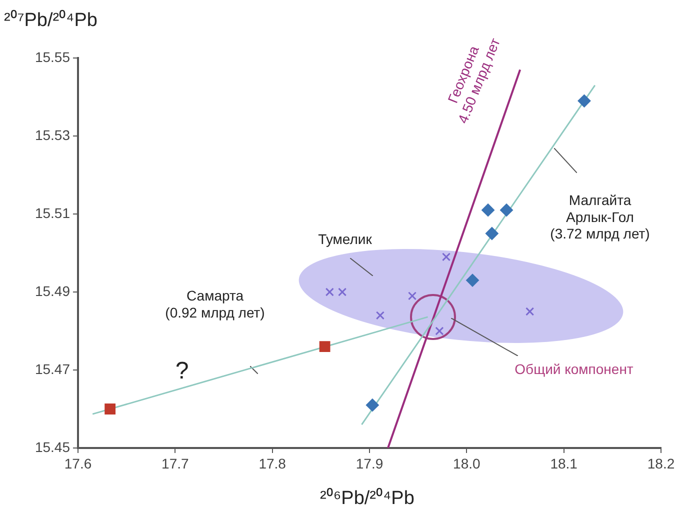  I want to click on y-tick-label: 15.55, so click(52, 56).